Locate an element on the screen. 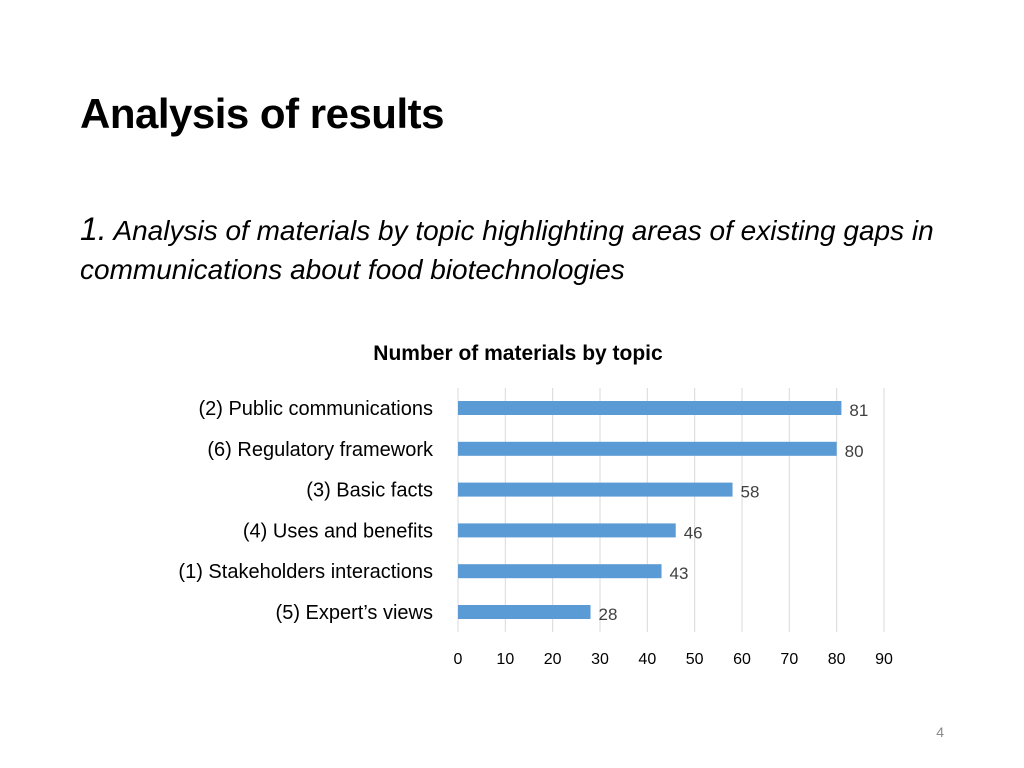  data-label: 28 is located at coordinates (608, 614).